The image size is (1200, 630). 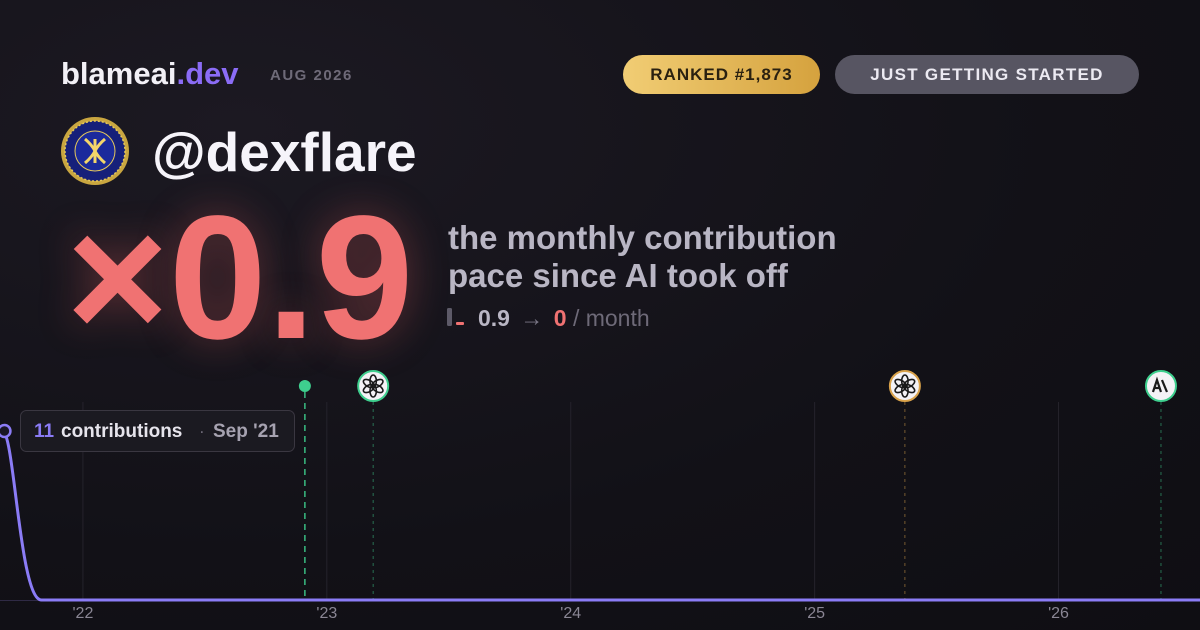 What do you see at coordinates (44, 431) in the screenshot?
I see `tooltip-value: 11` at bounding box center [44, 431].